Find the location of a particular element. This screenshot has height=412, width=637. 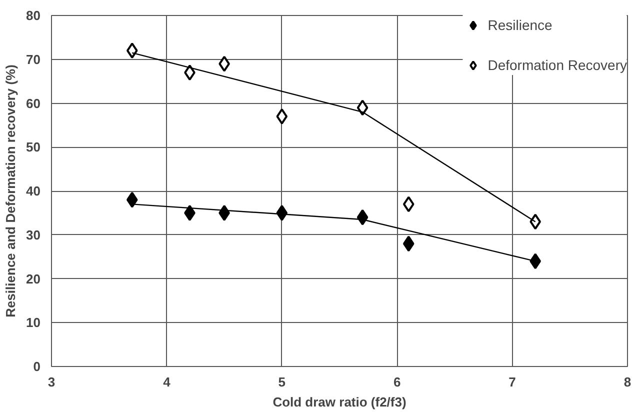

x-tick-label: 5 is located at coordinates (282, 382).